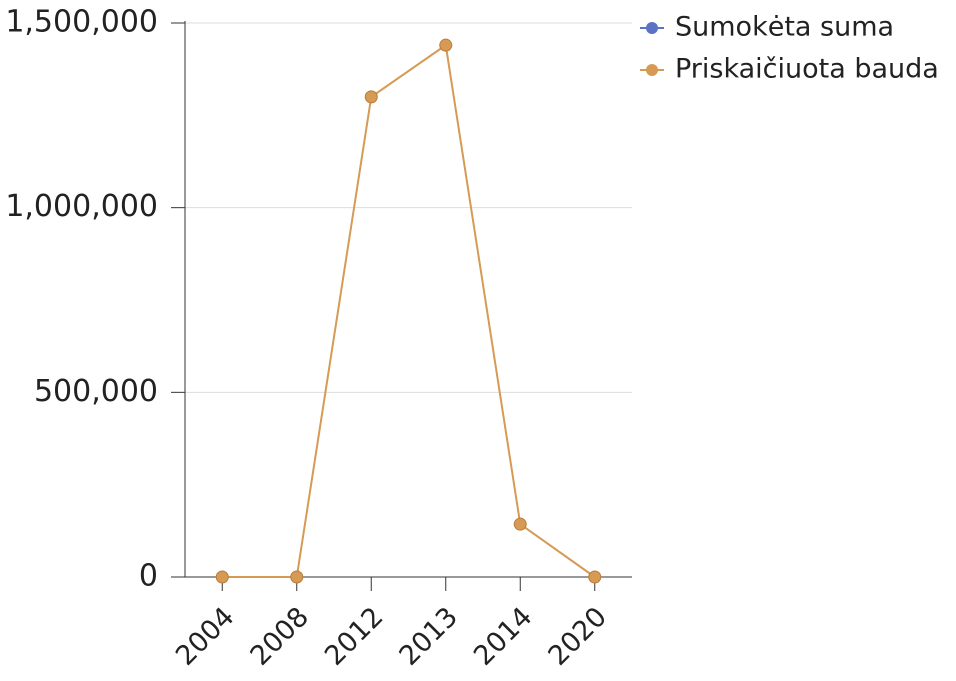  I want to click on x-tick-label: 2004, so click(205, 636).